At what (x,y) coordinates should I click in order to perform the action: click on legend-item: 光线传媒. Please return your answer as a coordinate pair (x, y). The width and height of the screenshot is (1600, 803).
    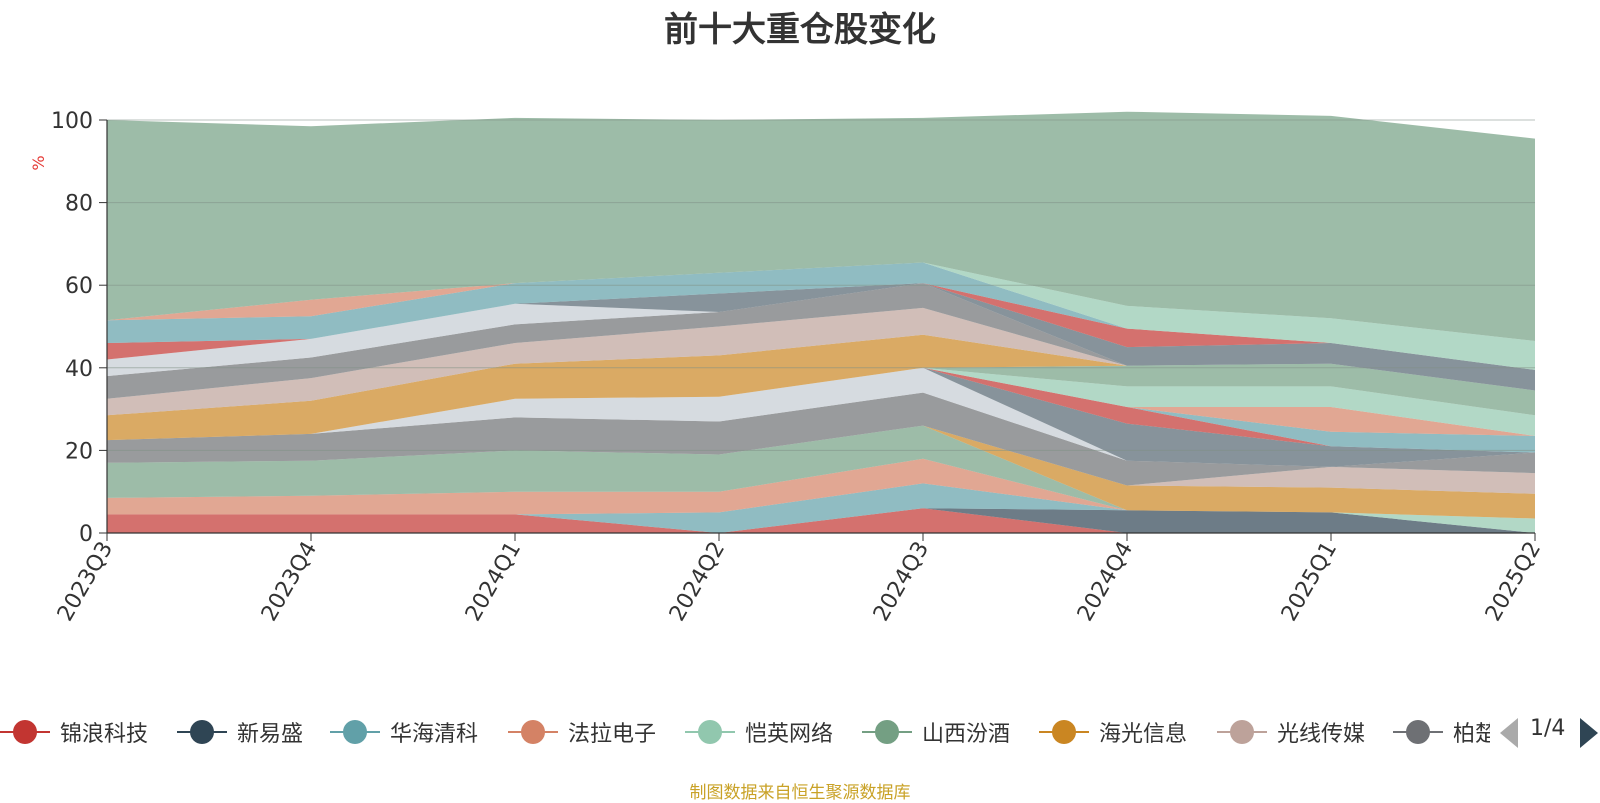
    Looking at the image, I should click on (1291, 732).